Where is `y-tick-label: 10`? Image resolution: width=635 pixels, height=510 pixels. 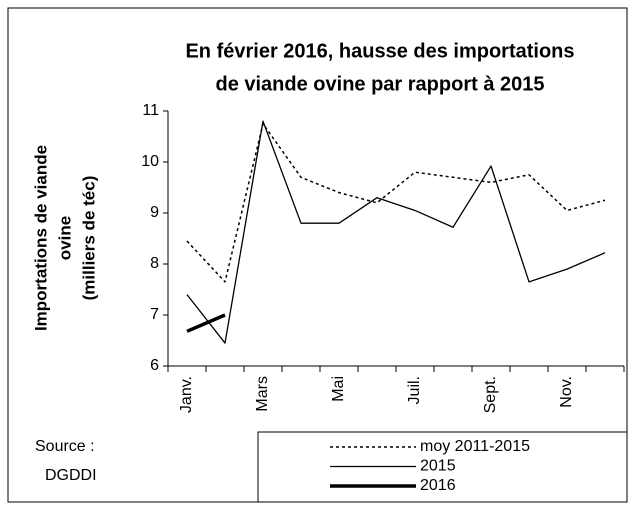
y-tick-label: 10 is located at coordinates (150, 161).